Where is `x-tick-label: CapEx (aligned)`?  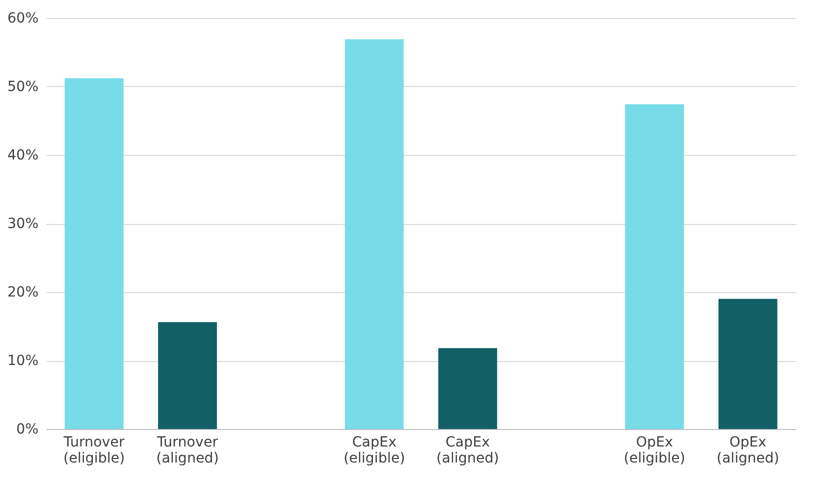
x-tick-label: CapEx (aligned) is located at coordinates (467, 450).